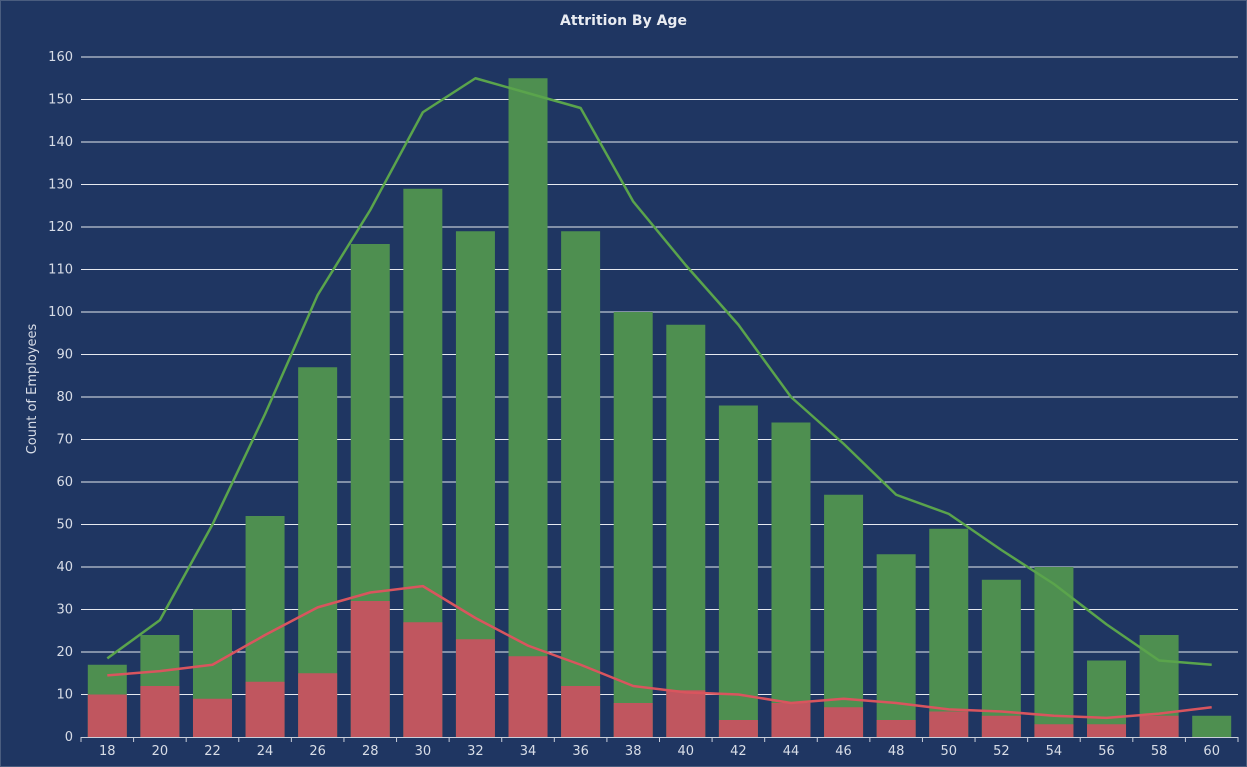 The height and width of the screenshot is (767, 1247). What do you see at coordinates (791, 751) in the screenshot?
I see `x-tick-label: 44` at bounding box center [791, 751].